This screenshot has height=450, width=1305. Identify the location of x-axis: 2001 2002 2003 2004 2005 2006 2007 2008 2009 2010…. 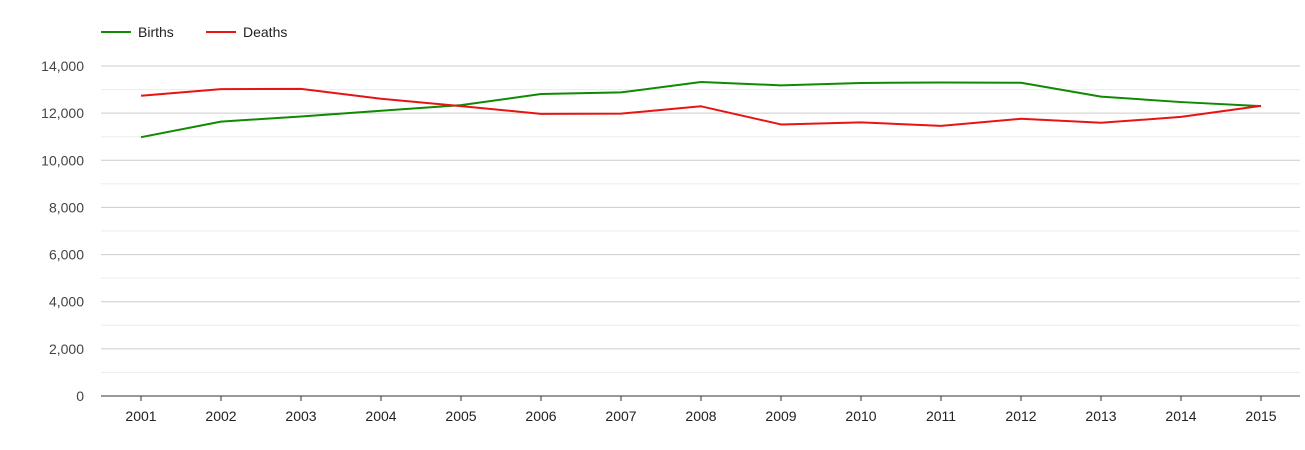
(700, 409).